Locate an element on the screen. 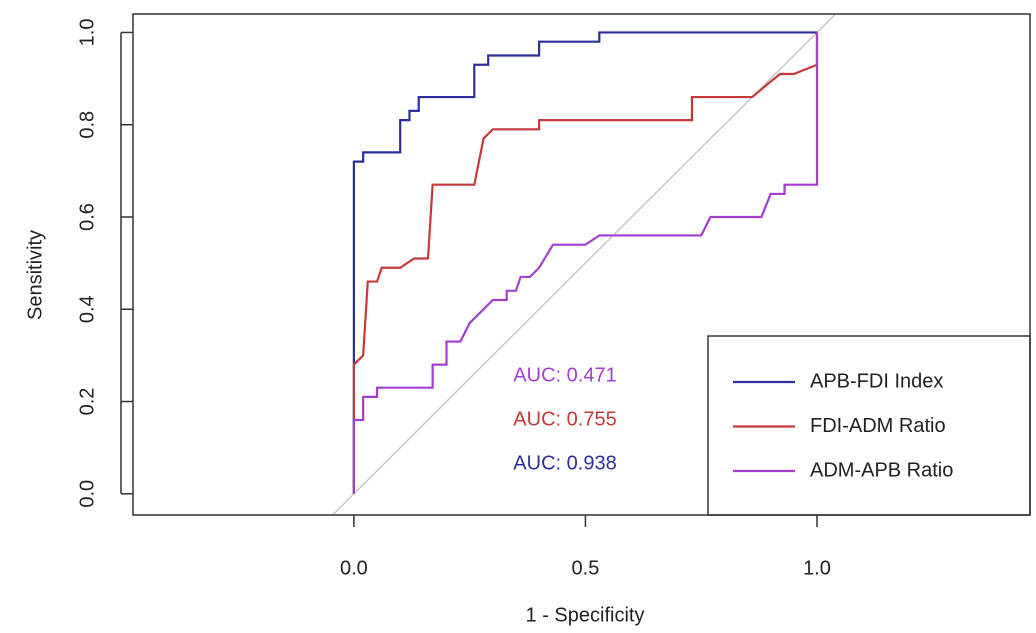 Image resolution: width=1036 pixels, height=633 pixels. legend-label: FDI-ADM Ratio is located at coordinates (878, 426).